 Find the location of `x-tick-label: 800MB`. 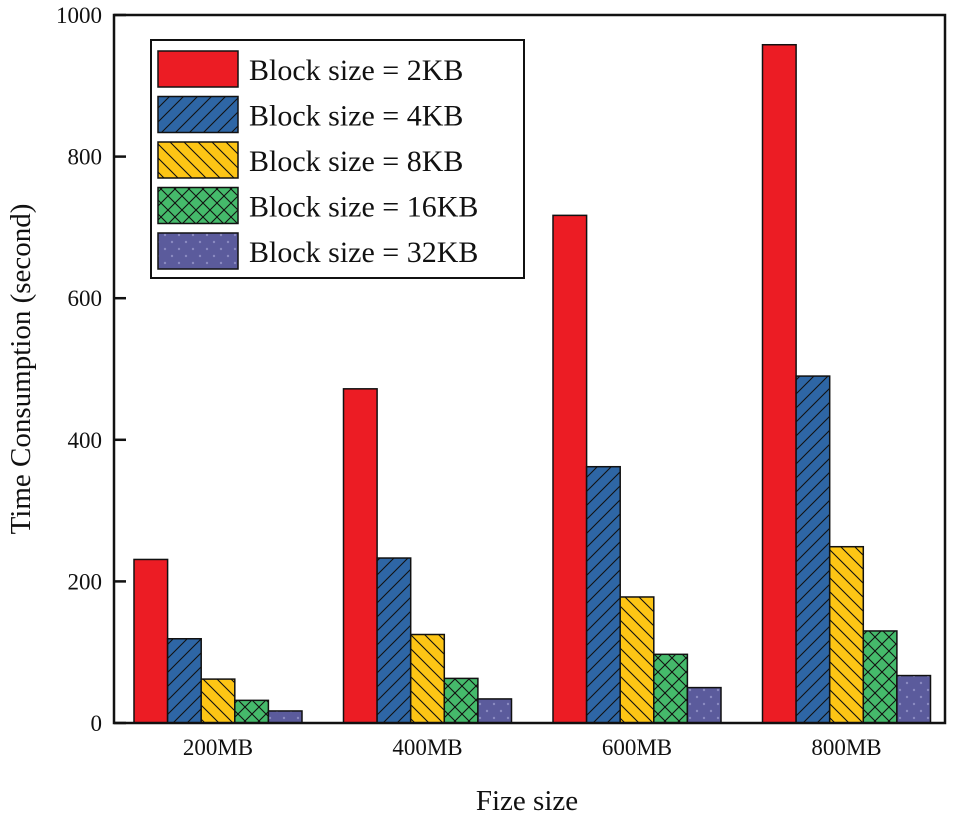

x-tick-label: 800MB is located at coordinates (846, 747).